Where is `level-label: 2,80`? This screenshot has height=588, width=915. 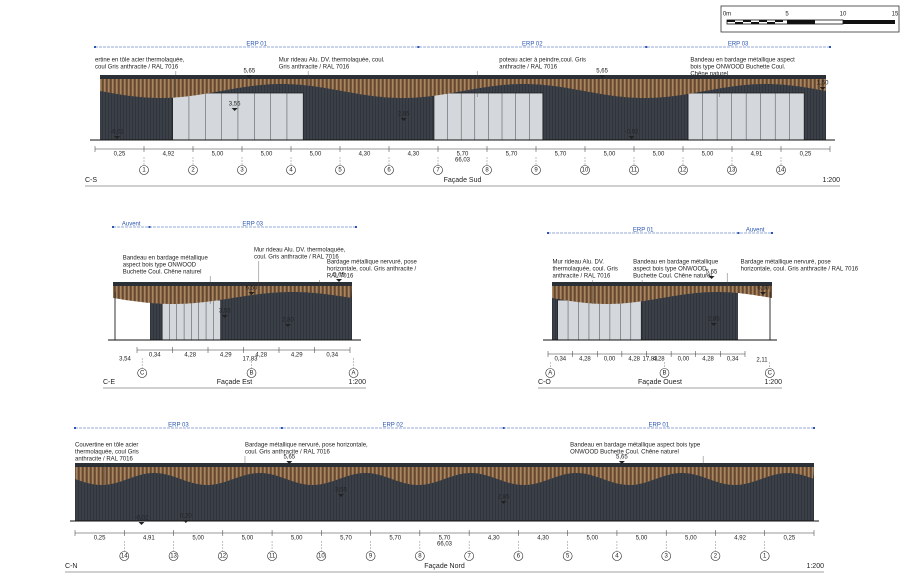
level-label: 2,80 is located at coordinates (288, 321).